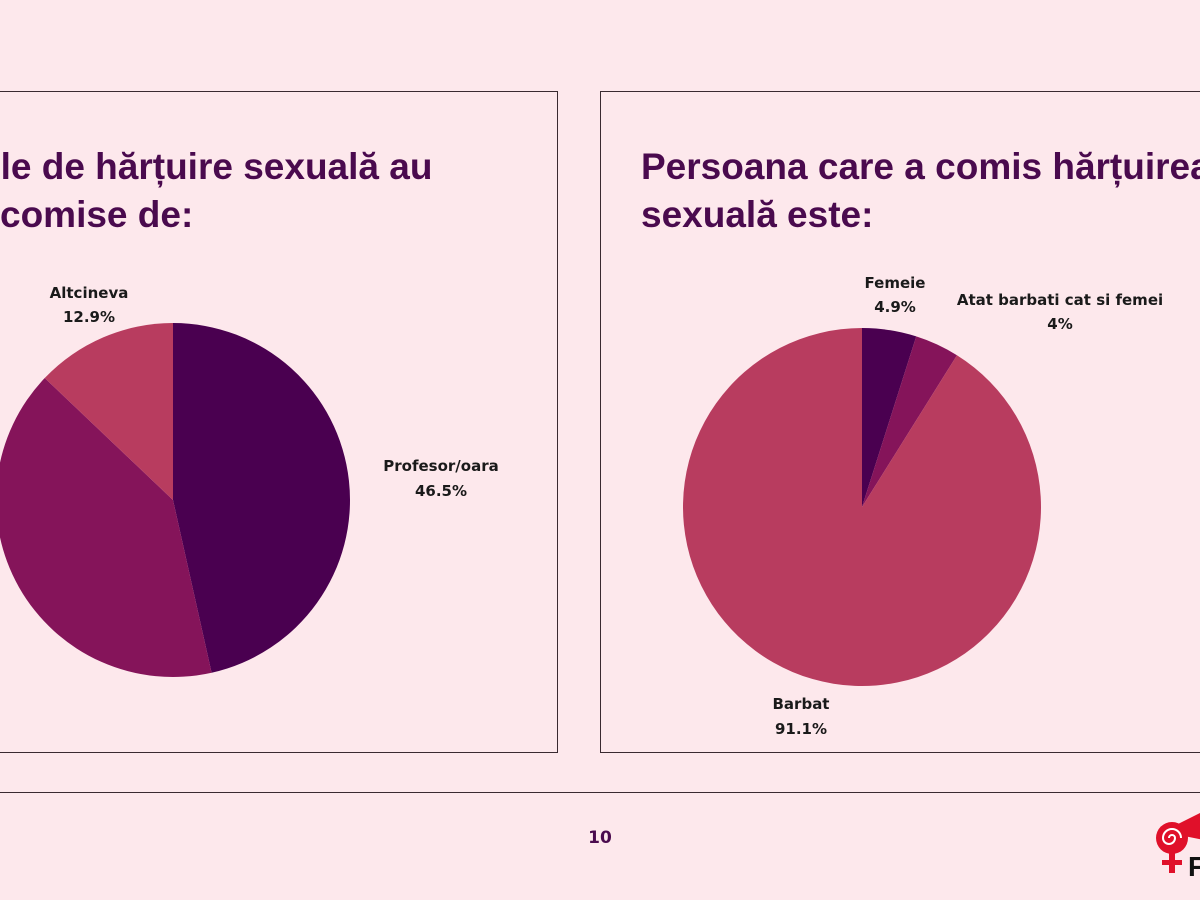 The width and height of the screenshot is (1200, 900). I want to click on pie-slice-altcineva, so click(109, 411).